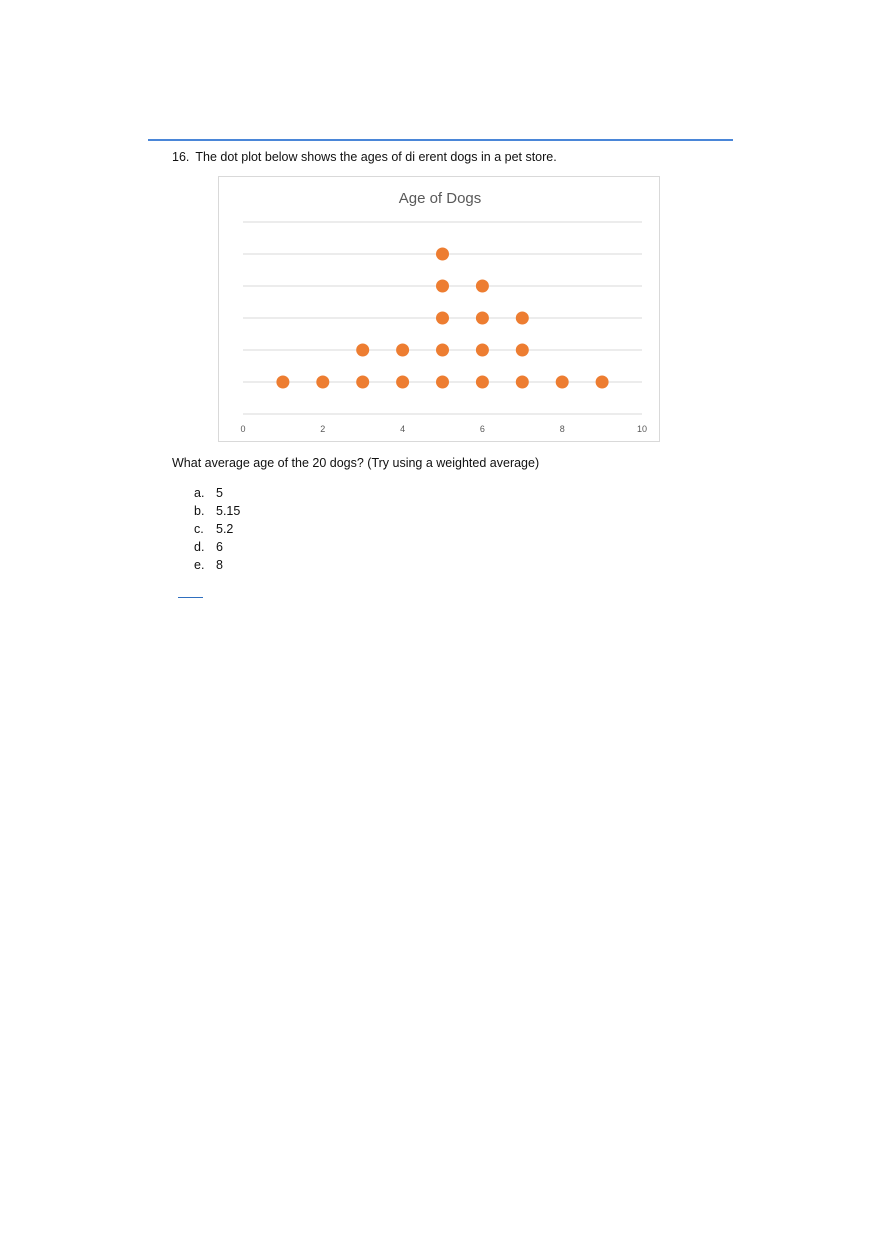 The image size is (880, 1247). What do you see at coordinates (190, 597) in the screenshot?
I see `bottom-divider` at bounding box center [190, 597].